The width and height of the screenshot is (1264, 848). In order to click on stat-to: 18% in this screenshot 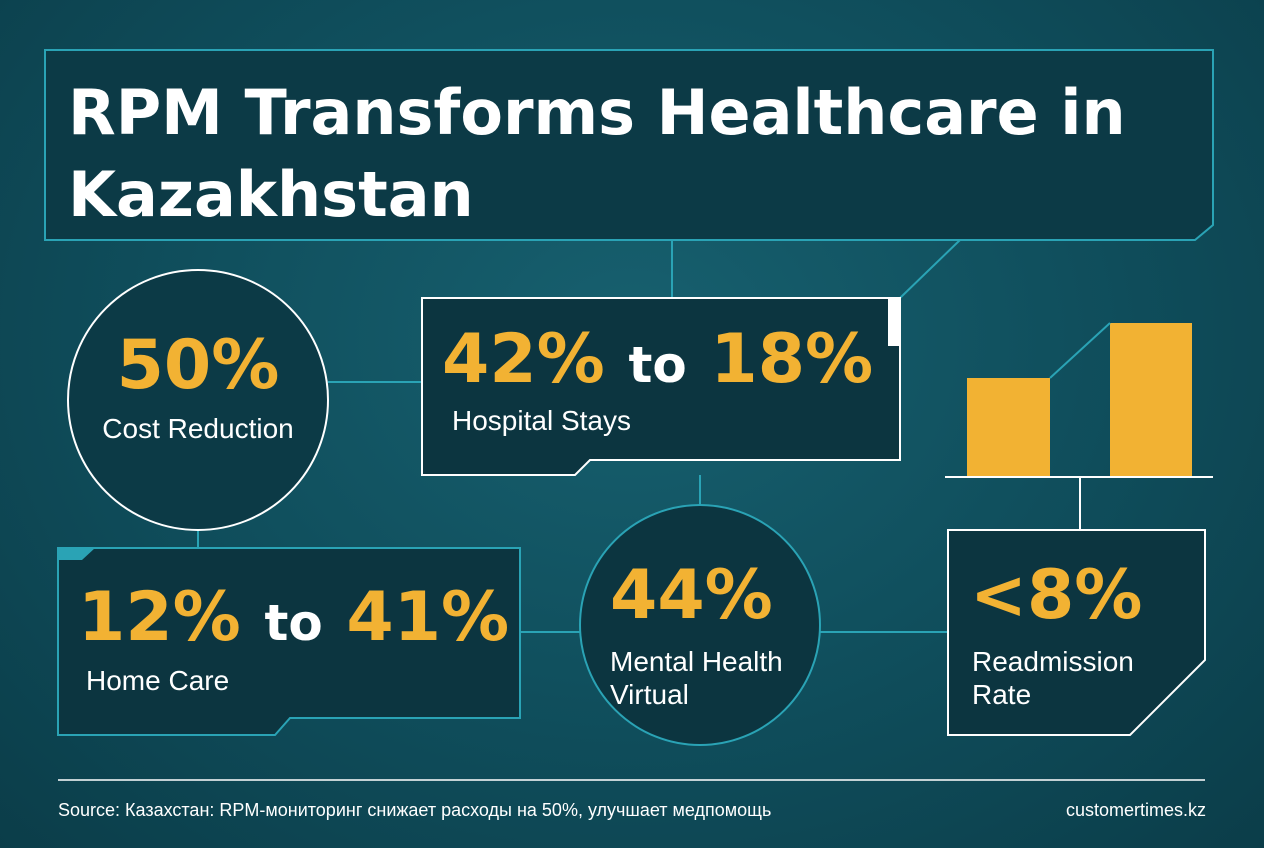, I will do `click(792, 359)`.